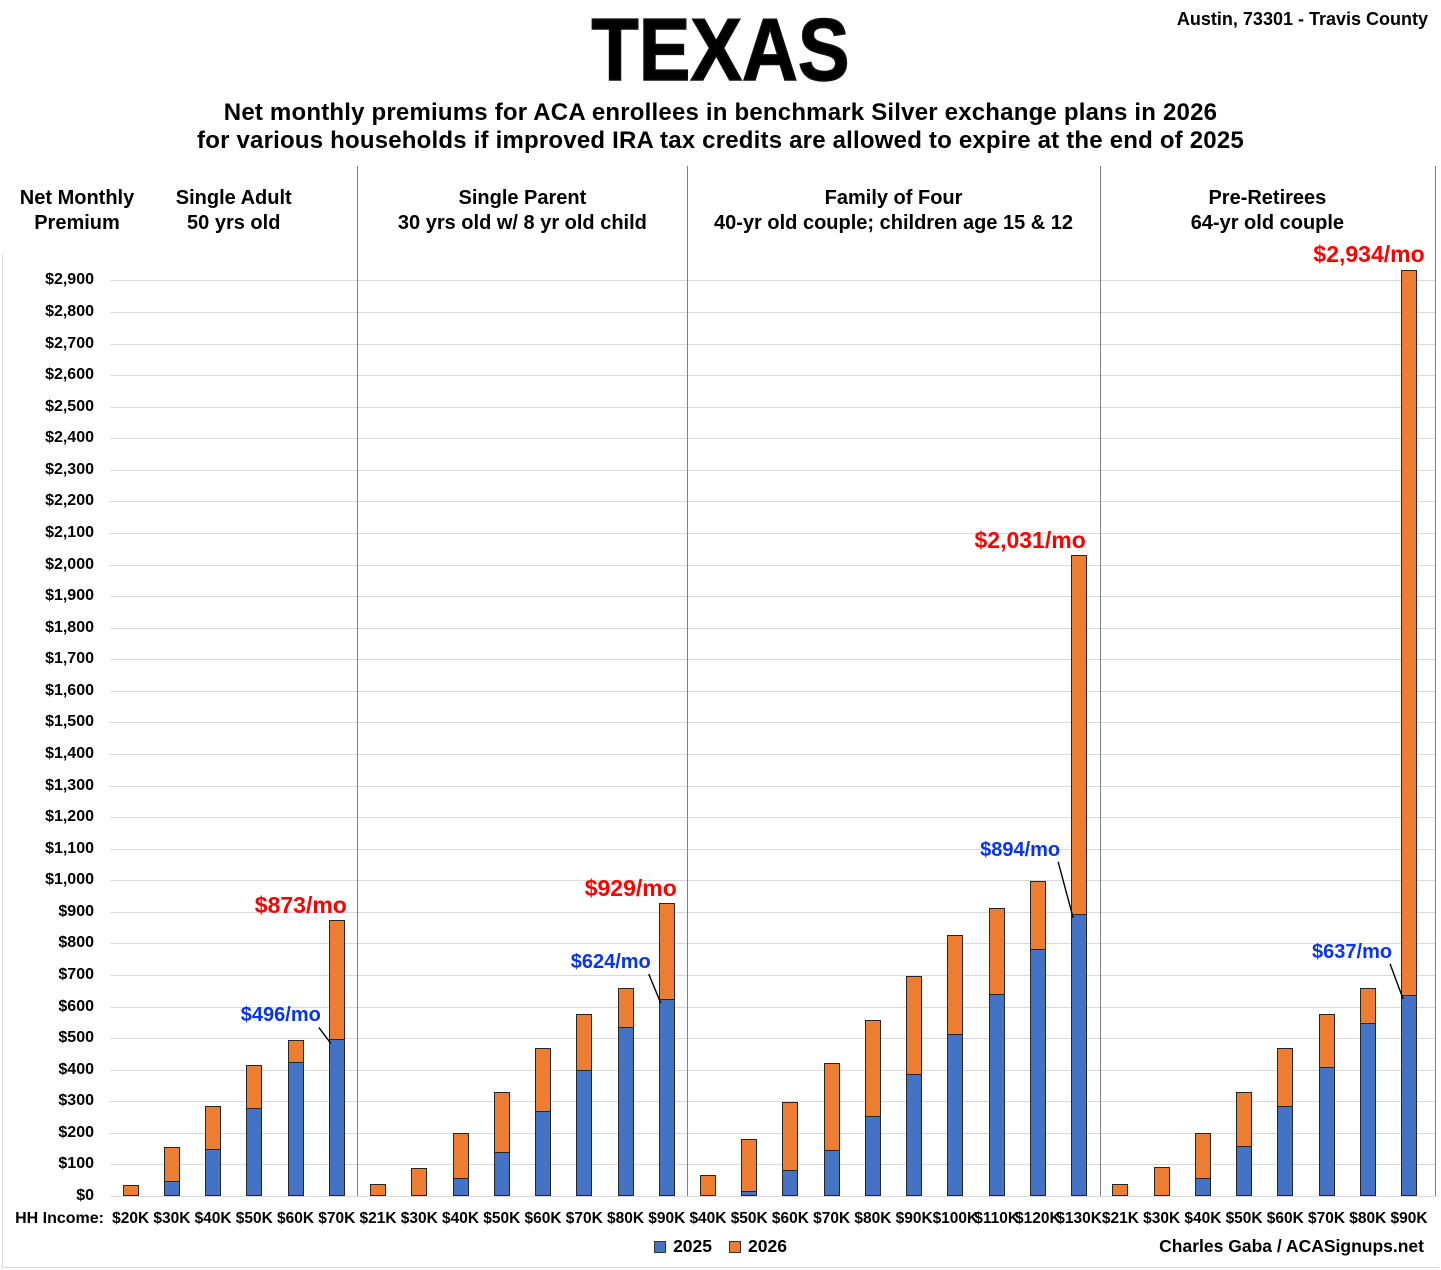 This screenshot has width=1441, height=1270. What do you see at coordinates (69, 880) in the screenshot?
I see `y-tick-label-1000: $1,000` at bounding box center [69, 880].